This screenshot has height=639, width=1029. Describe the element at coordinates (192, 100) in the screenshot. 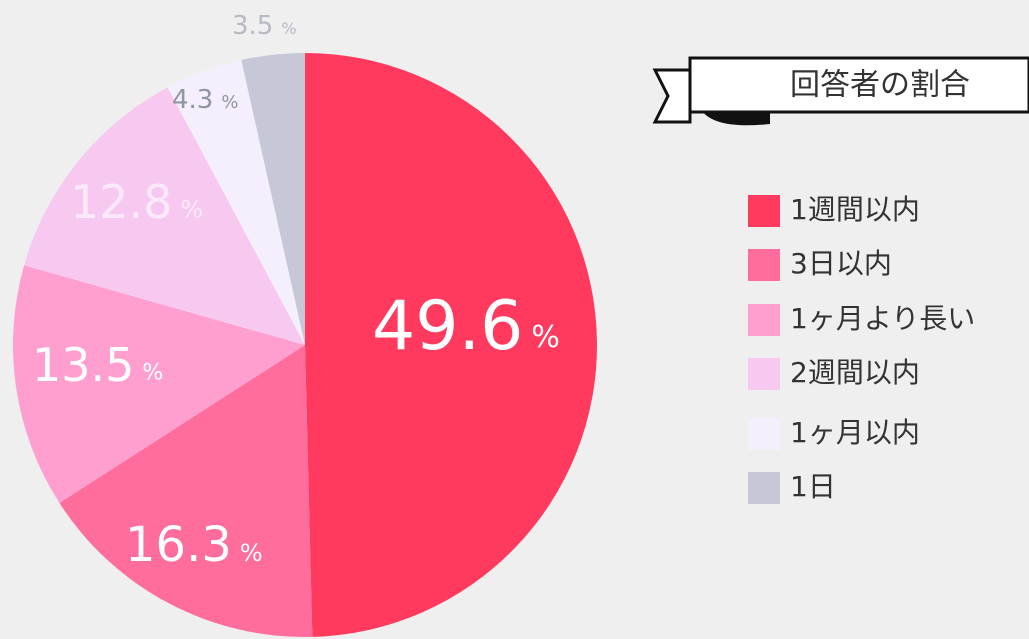

I see `value-number: 4.3` at that location.